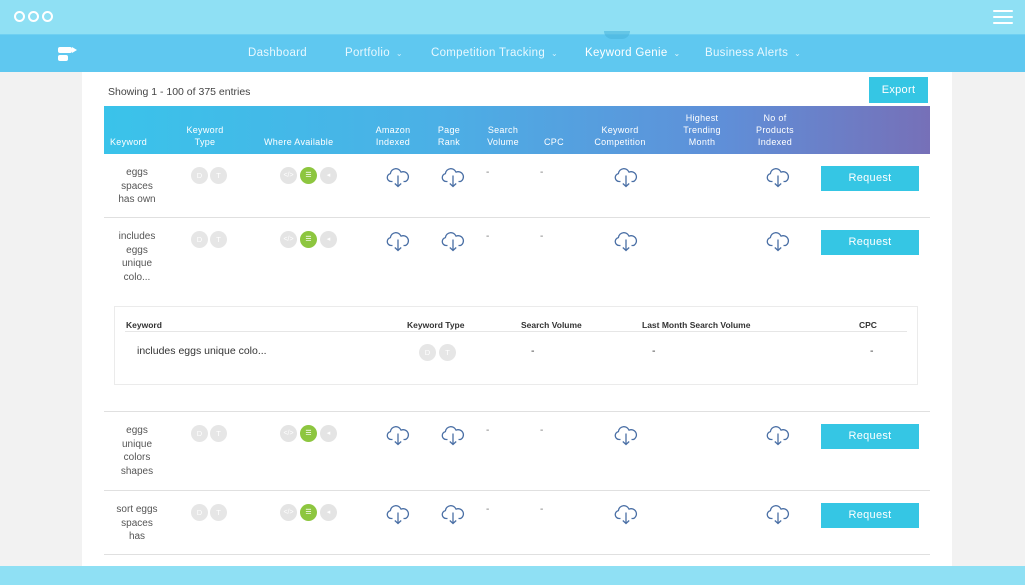  I want to click on window-bottom-bar, so click(512, 575).